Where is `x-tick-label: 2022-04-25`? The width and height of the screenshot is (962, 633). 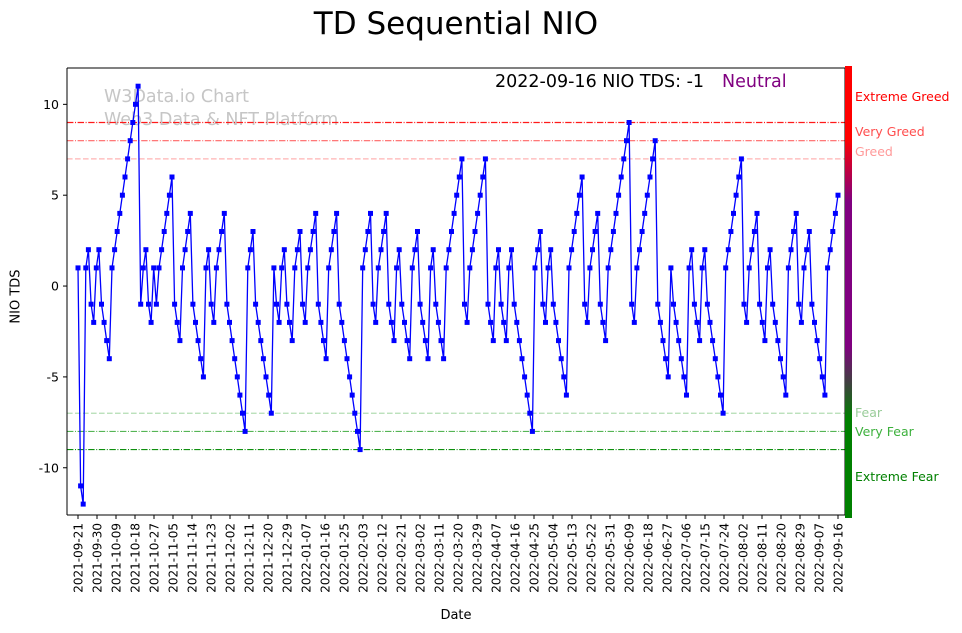
x-tick-label: 2022-04-25 is located at coordinates (535, 558).